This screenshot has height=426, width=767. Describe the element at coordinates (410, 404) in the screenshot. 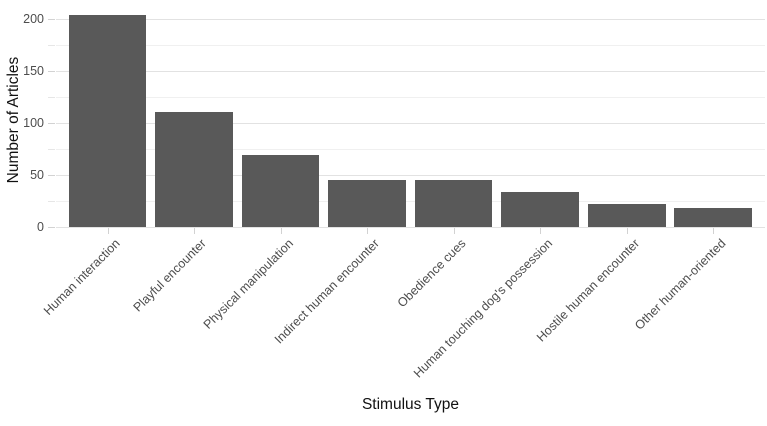

I see `x-axis-title: Stimulus Type` at that location.